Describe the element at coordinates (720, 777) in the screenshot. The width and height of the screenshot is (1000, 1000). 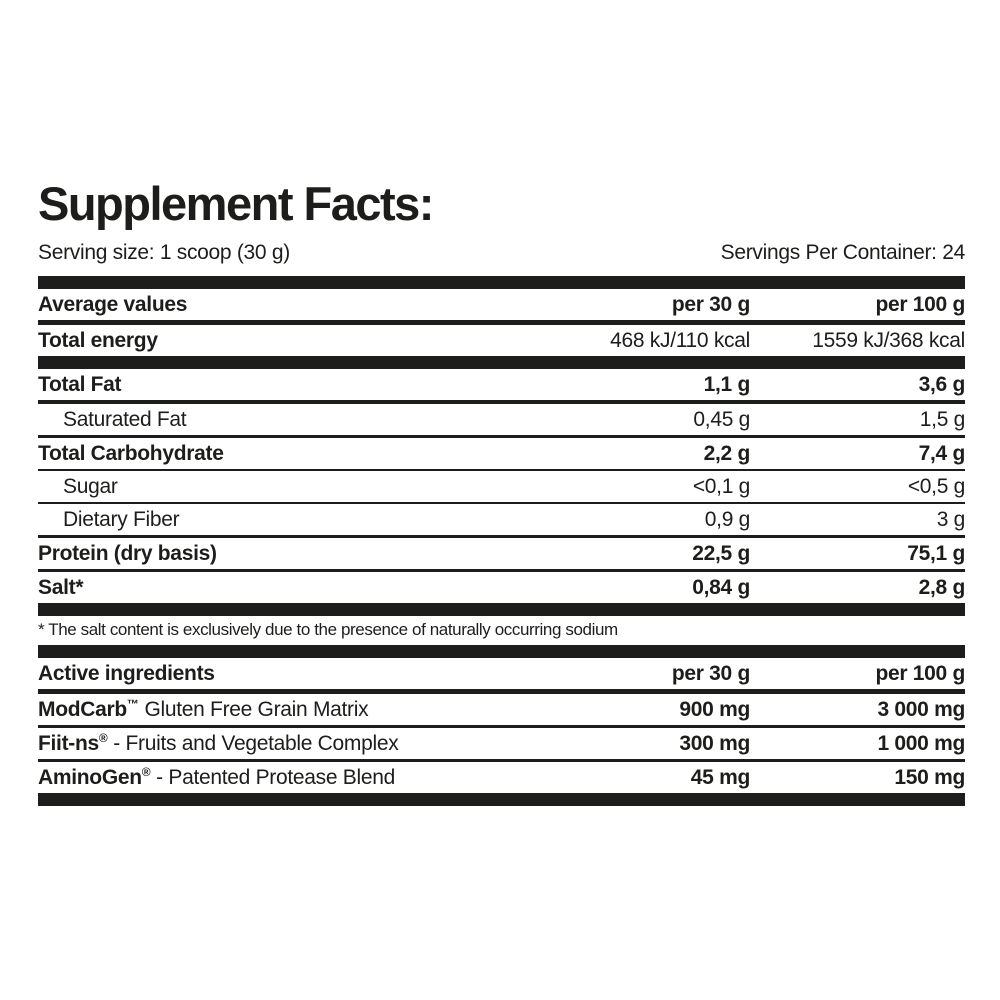
I see `value-per-30g: 45 mg` at that location.